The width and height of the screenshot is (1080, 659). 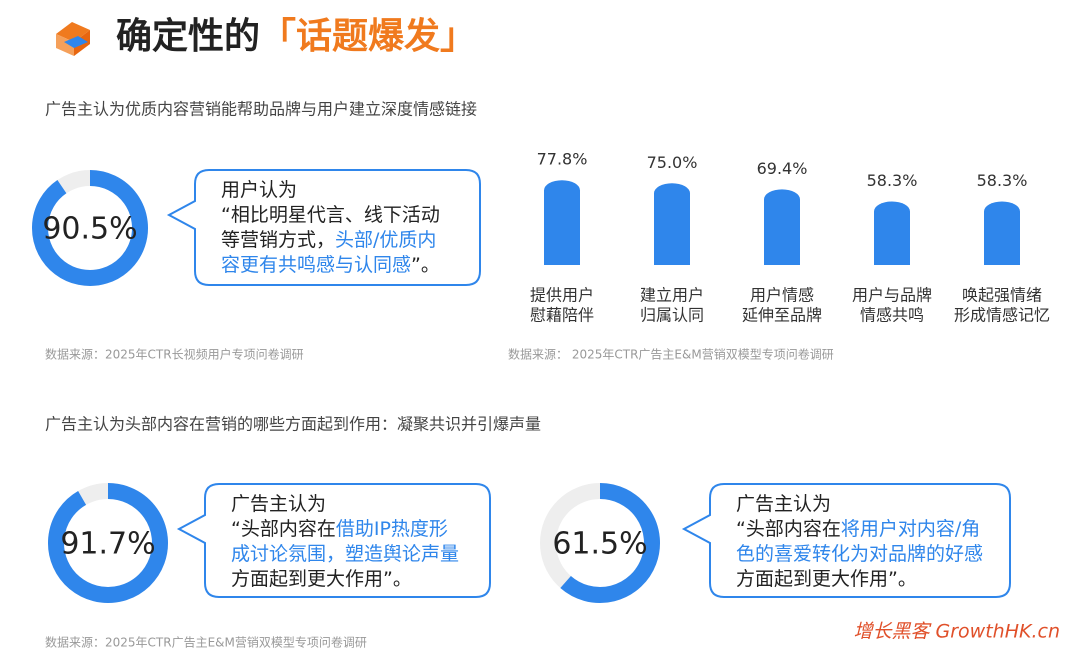 I want to click on source: 数据来源：2025年CTR广告主E&M营销双模型专项问卷调研, so click(x=206, y=642).